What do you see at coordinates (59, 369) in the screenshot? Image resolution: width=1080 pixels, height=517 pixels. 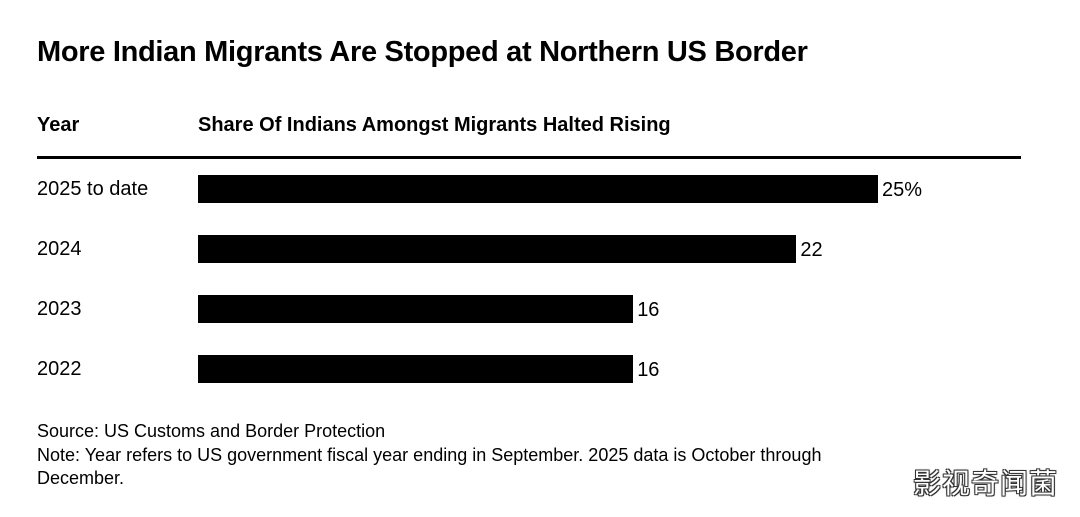 I see `category-label: 2022` at bounding box center [59, 369].